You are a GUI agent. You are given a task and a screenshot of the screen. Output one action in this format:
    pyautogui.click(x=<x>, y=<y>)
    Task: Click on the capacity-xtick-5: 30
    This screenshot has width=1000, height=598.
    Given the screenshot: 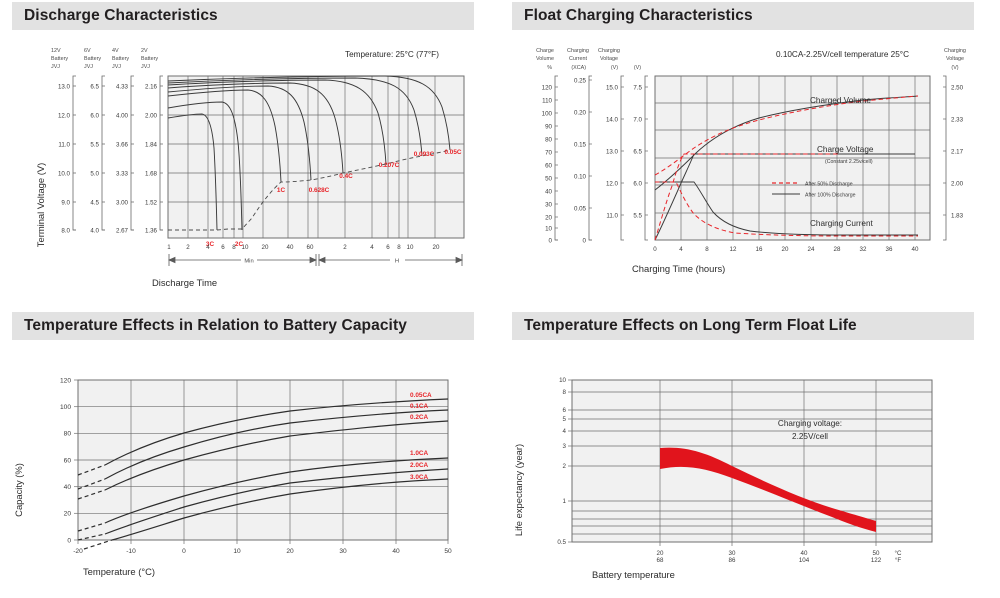 What is the action you would take?
    pyautogui.click(x=343, y=551)
    